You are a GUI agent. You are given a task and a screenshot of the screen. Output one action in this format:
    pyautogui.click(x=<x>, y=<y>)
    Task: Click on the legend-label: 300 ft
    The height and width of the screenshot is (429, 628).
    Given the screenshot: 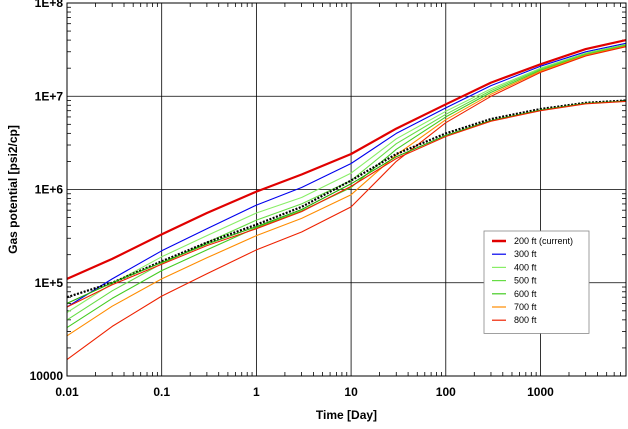 What is the action you would take?
    pyautogui.click(x=525, y=254)
    